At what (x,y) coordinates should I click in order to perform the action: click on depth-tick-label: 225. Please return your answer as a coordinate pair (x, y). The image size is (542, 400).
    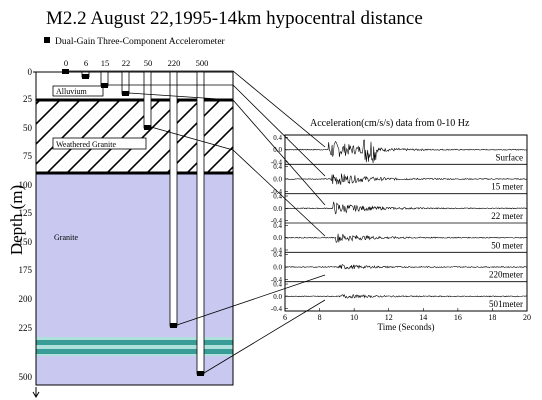
    Looking at the image, I should click on (26, 328).